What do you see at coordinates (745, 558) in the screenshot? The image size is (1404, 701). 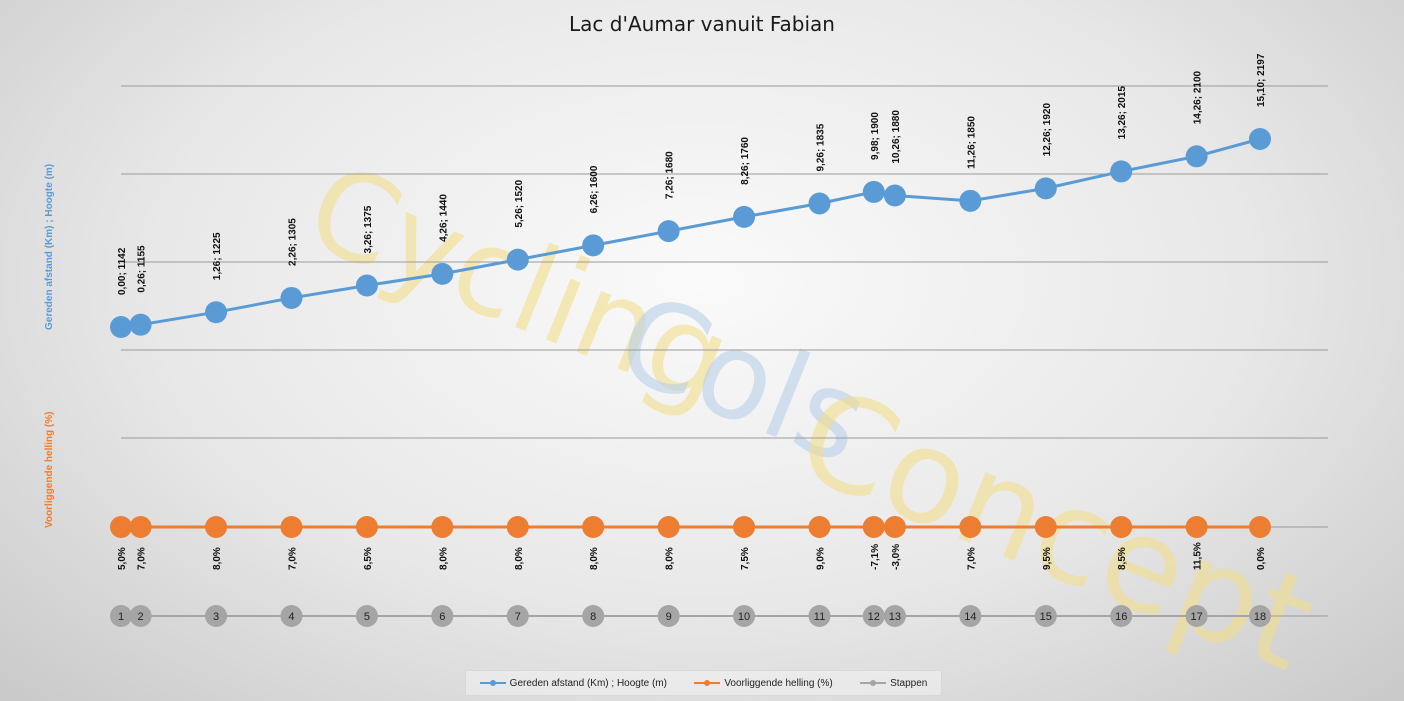 I see `gradient-data-label: 7,5%` at bounding box center [745, 558].